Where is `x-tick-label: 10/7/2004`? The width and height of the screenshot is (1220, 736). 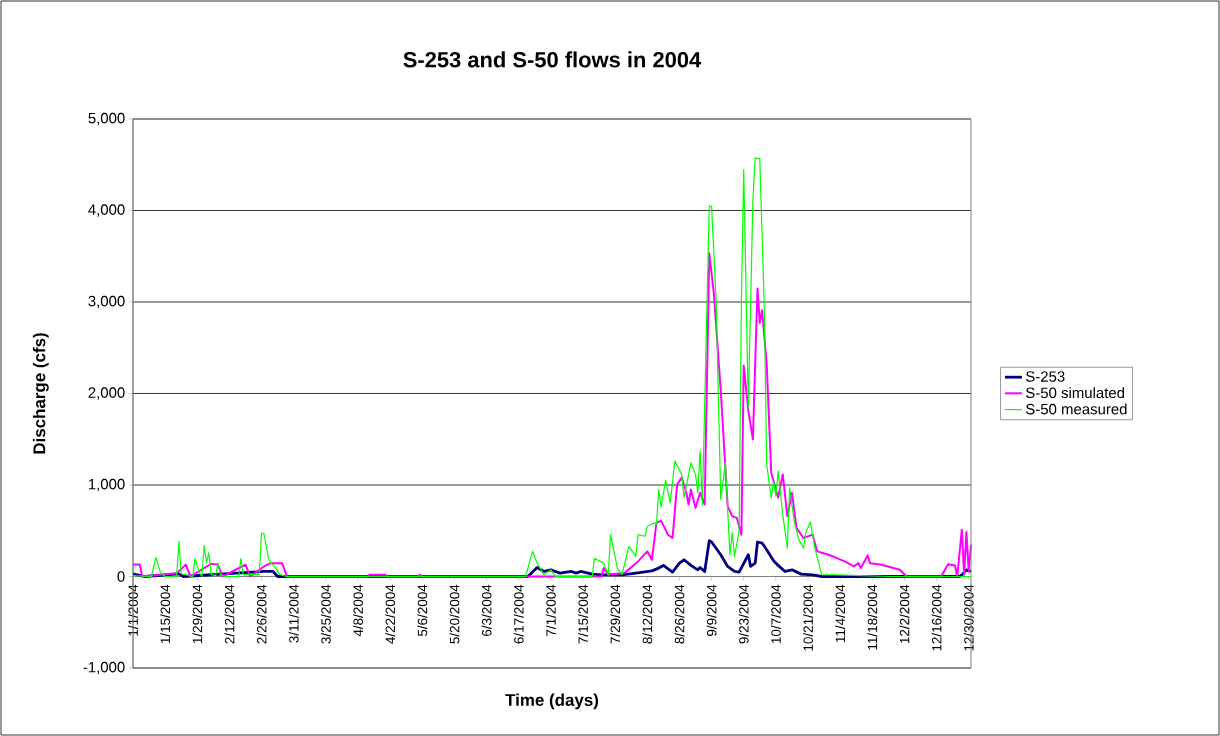
x-tick-label: 10/7/2004 is located at coordinates (775, 614).